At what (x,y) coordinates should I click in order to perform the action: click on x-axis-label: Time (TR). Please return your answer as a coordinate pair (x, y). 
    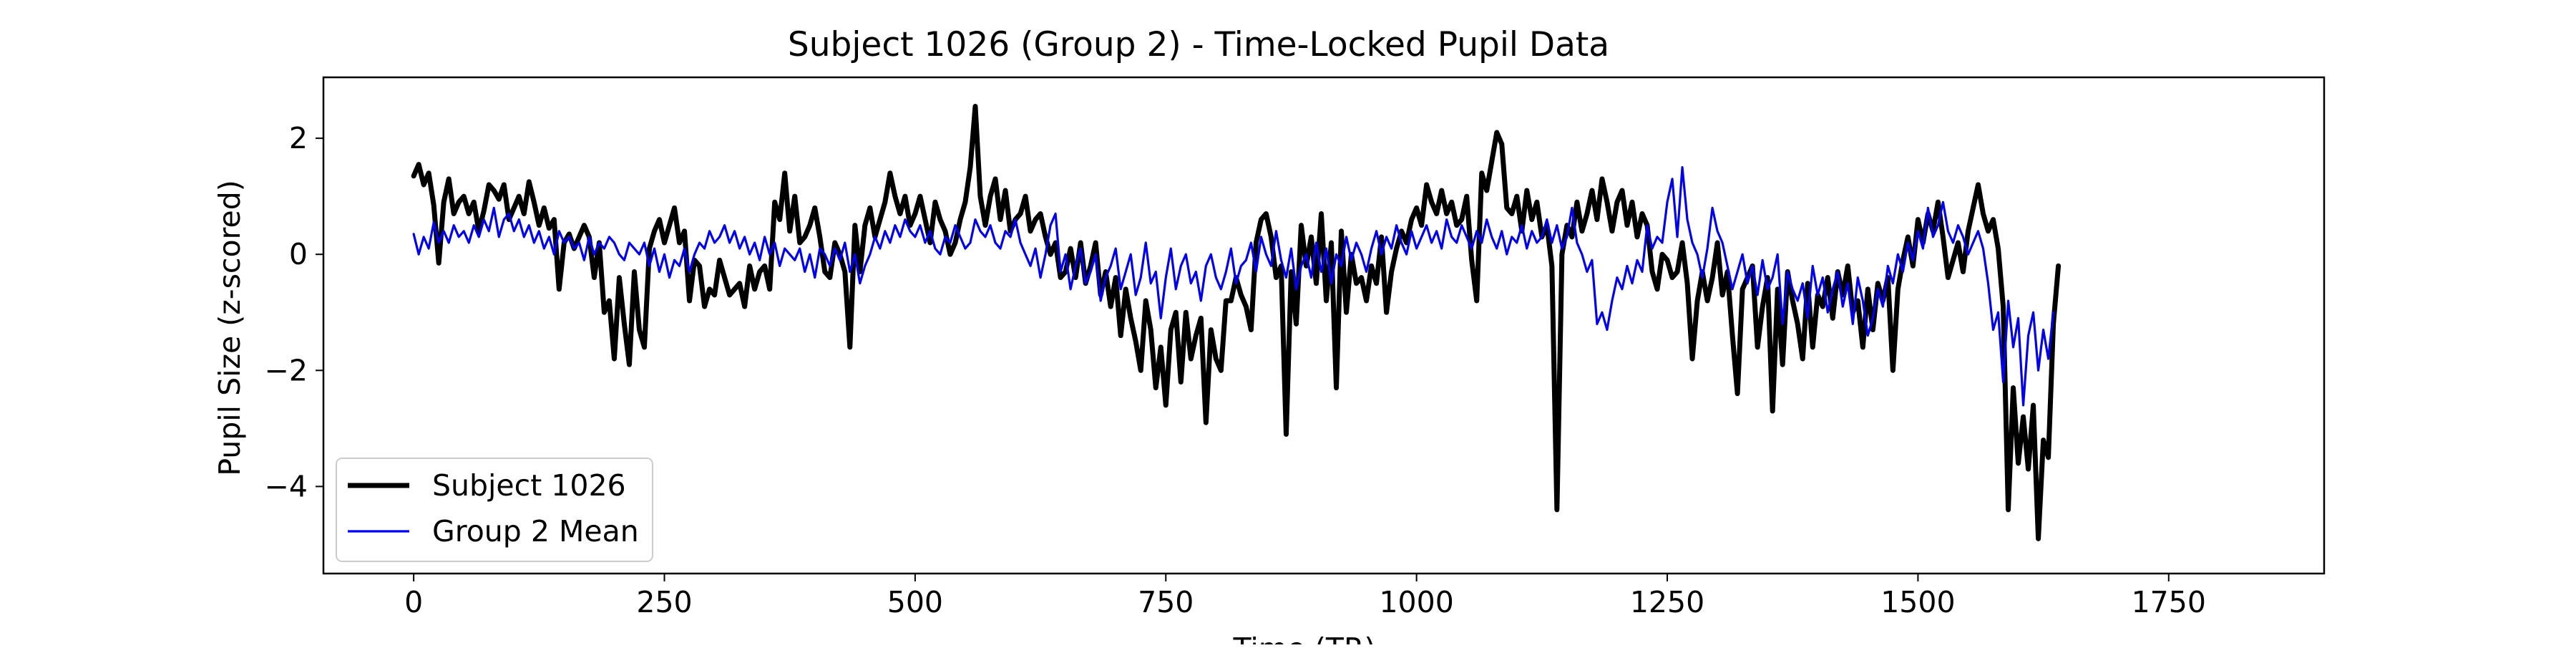
    Looking at the image, I should click on (1304, 638).